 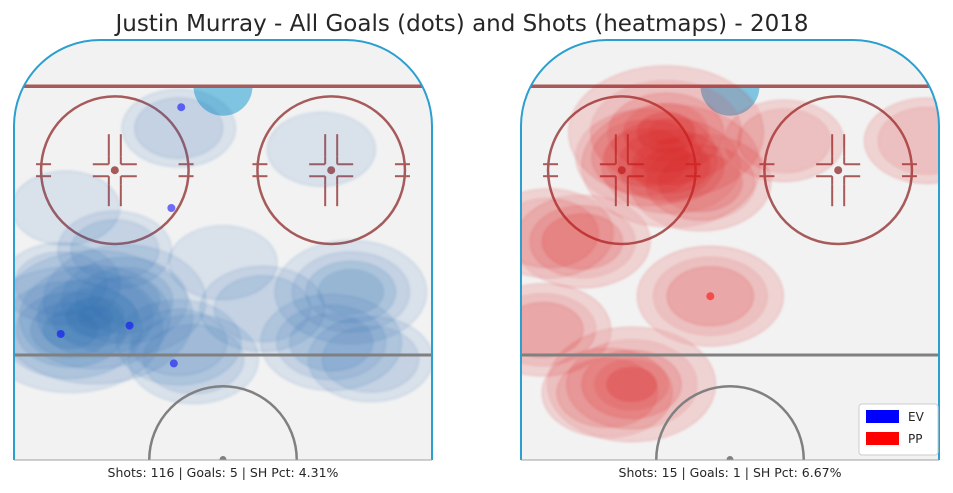 I want to click on legend: EV PP, so click(x=898, y=429).